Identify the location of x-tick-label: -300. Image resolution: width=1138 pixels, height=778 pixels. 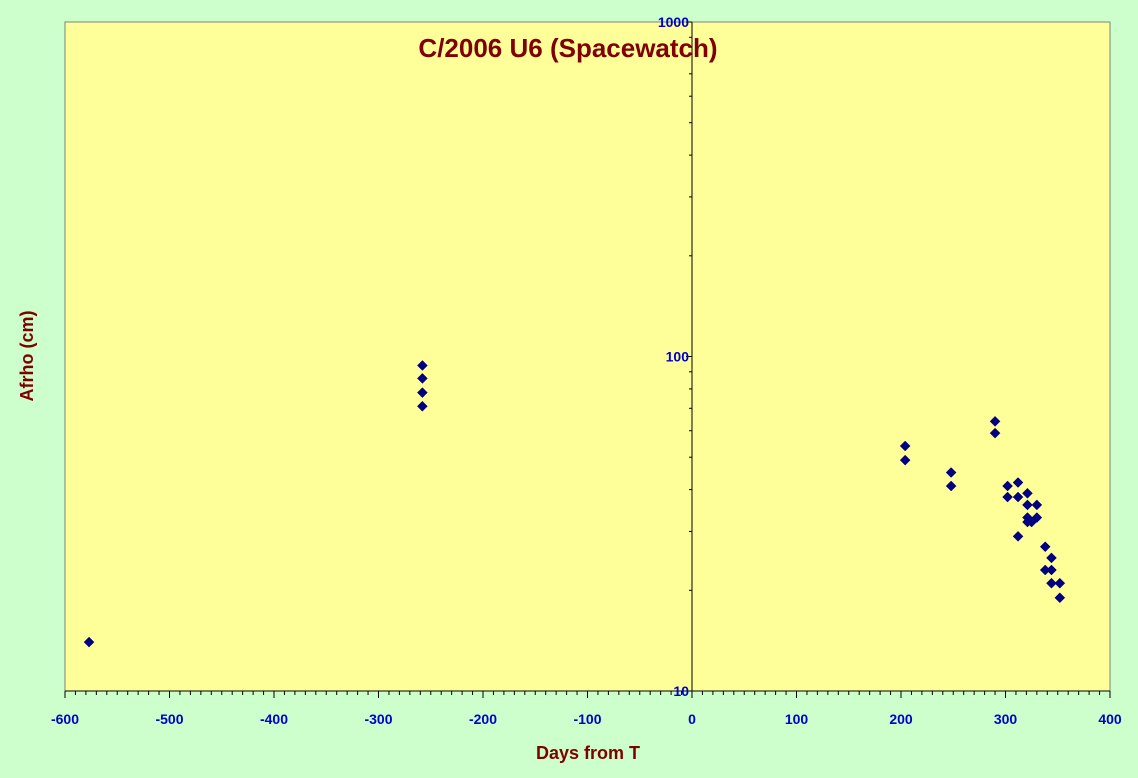
(378, 719).